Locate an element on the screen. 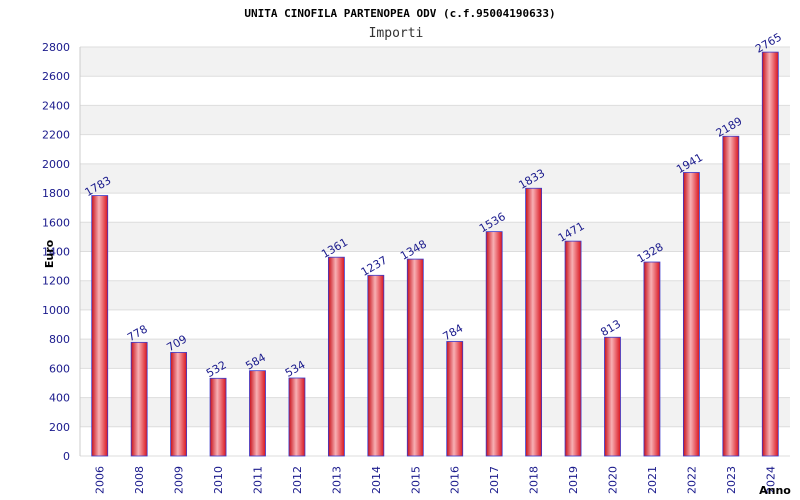 The width and height of the screenshot is (800, 500). x-tick-label: 2021 is located at coordinates (652, 480).